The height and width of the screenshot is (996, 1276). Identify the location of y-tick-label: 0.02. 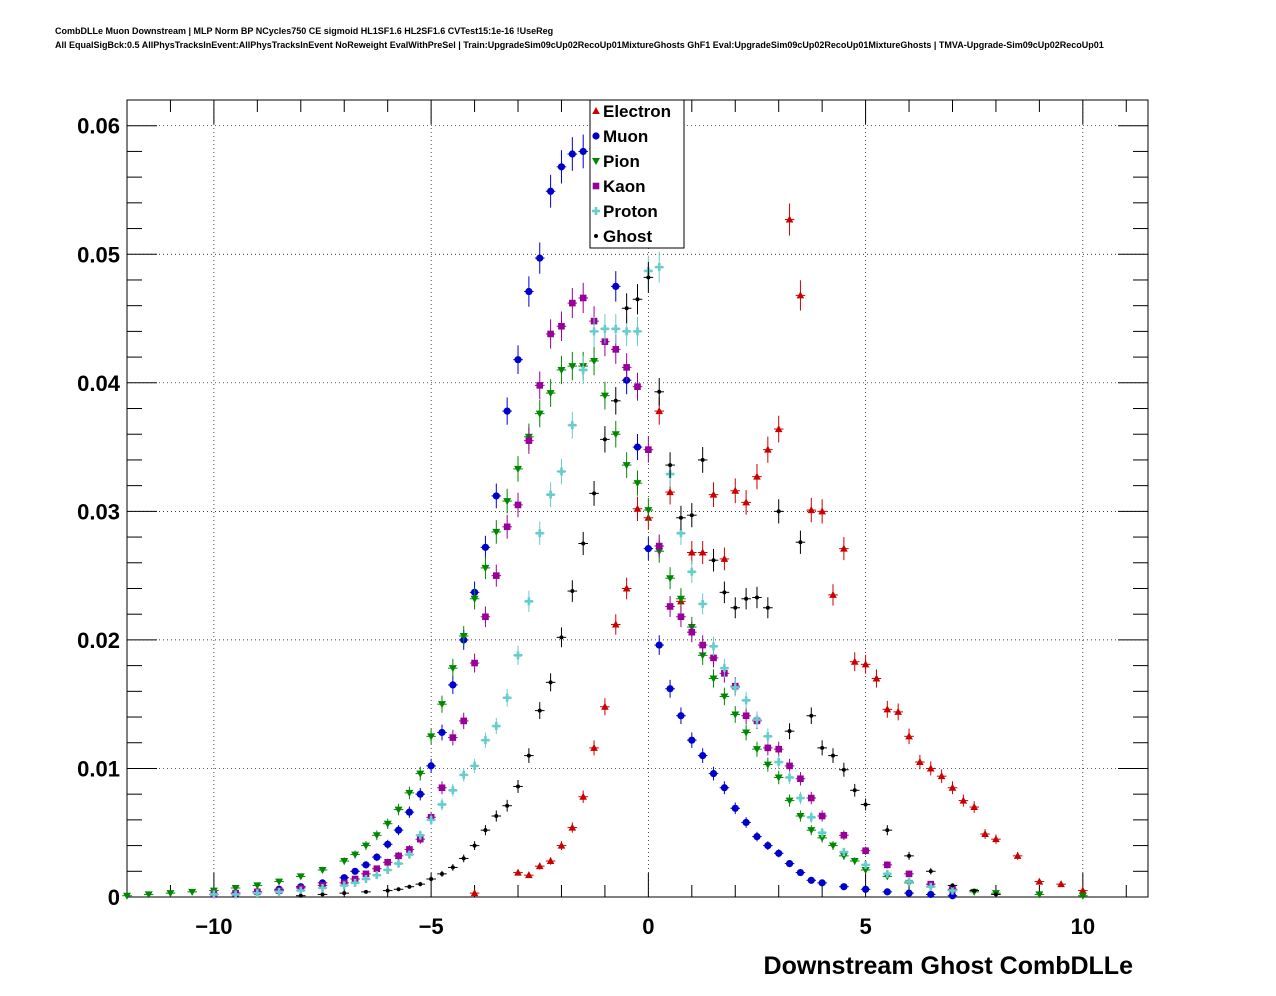
(98, 640).